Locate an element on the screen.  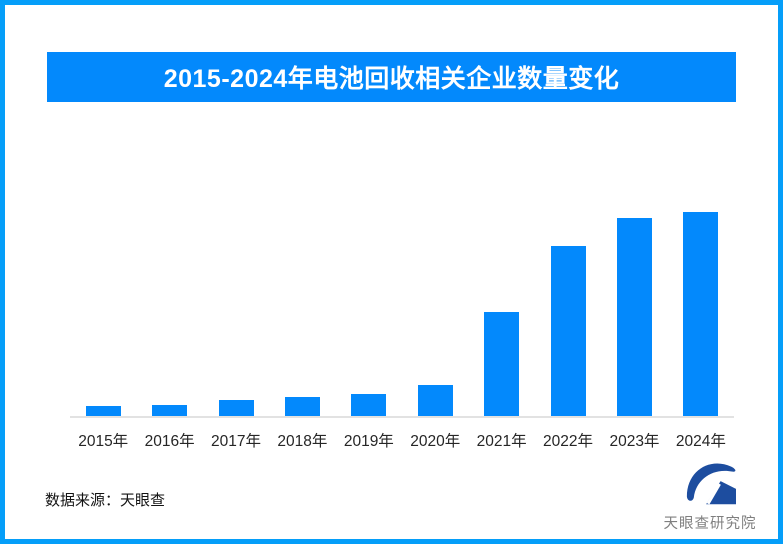
x-tick-label: 2019年 is located at coordinates (368, 441).